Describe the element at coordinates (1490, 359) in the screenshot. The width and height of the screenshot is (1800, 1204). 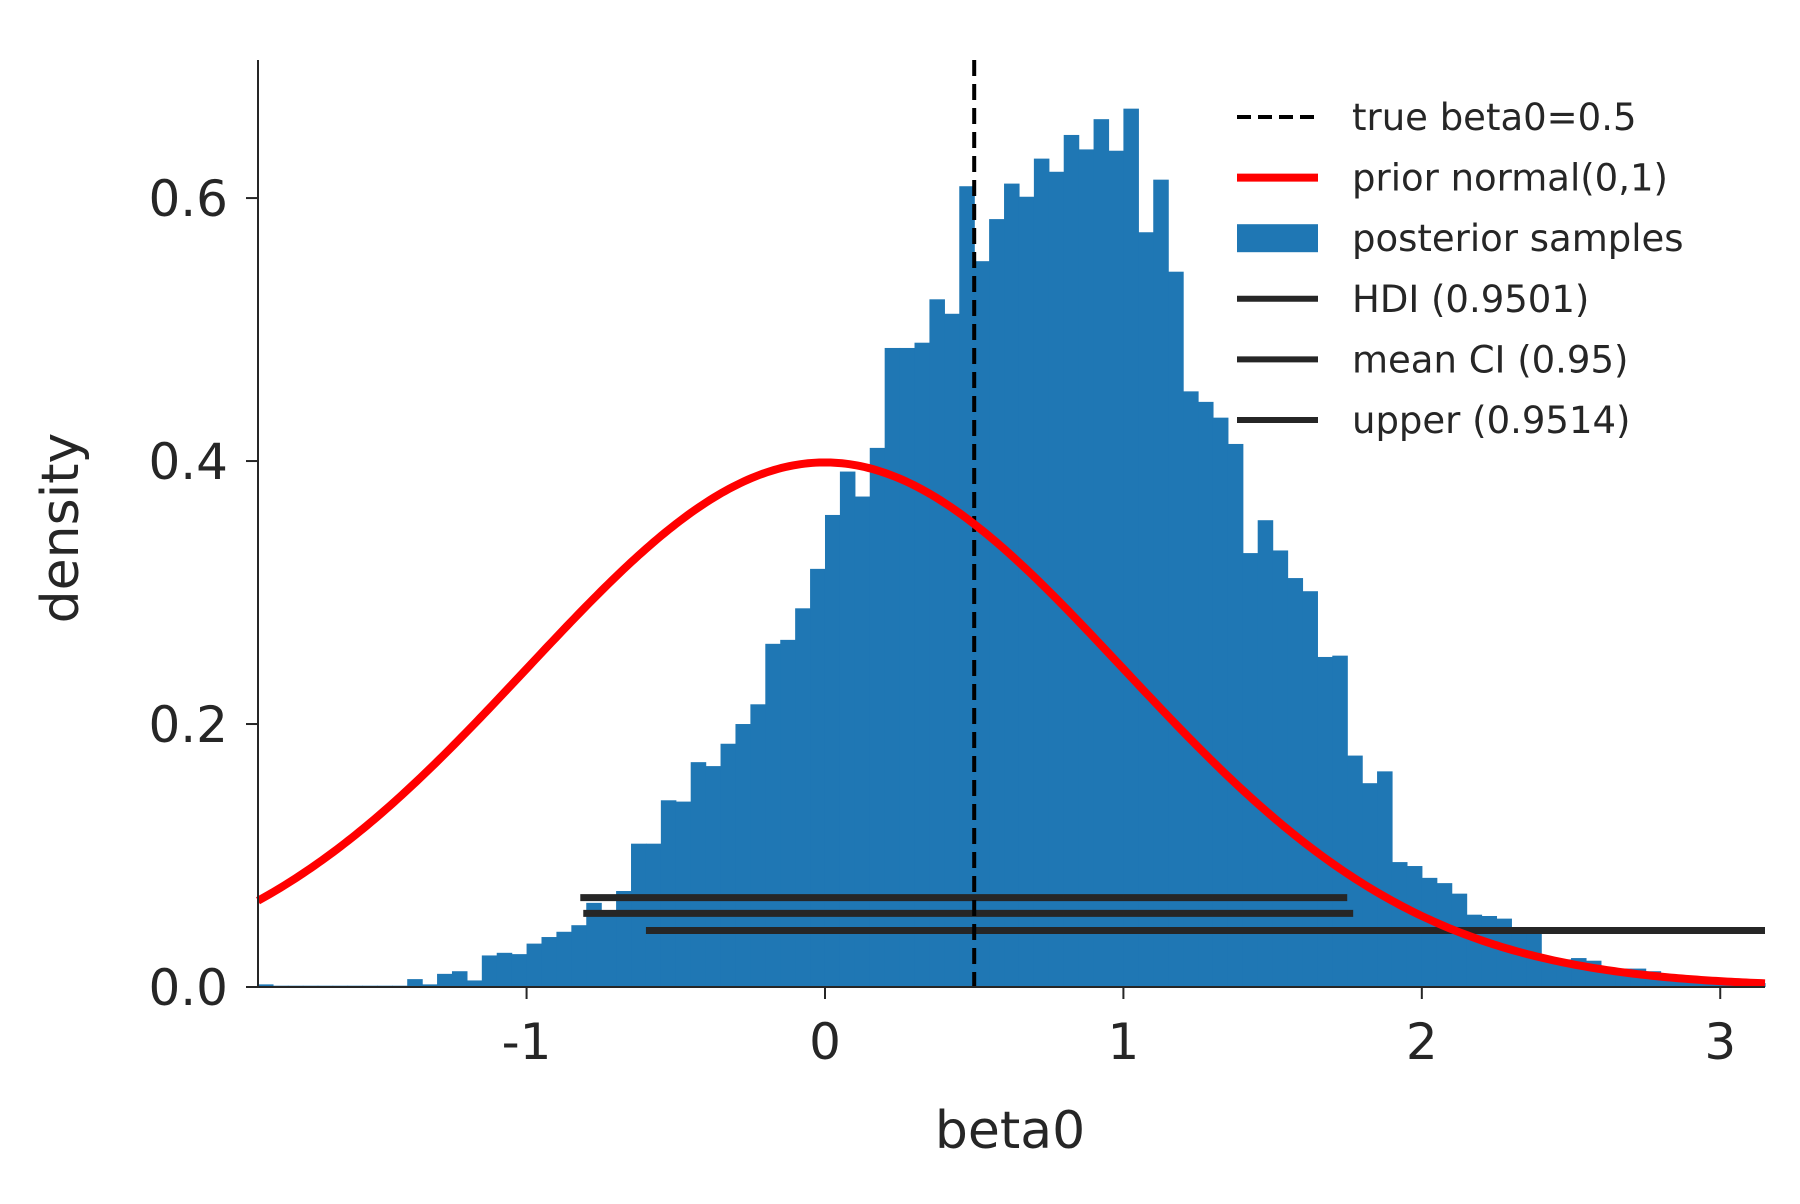
I see `legend-label: mean CI (0.95)` at that location.